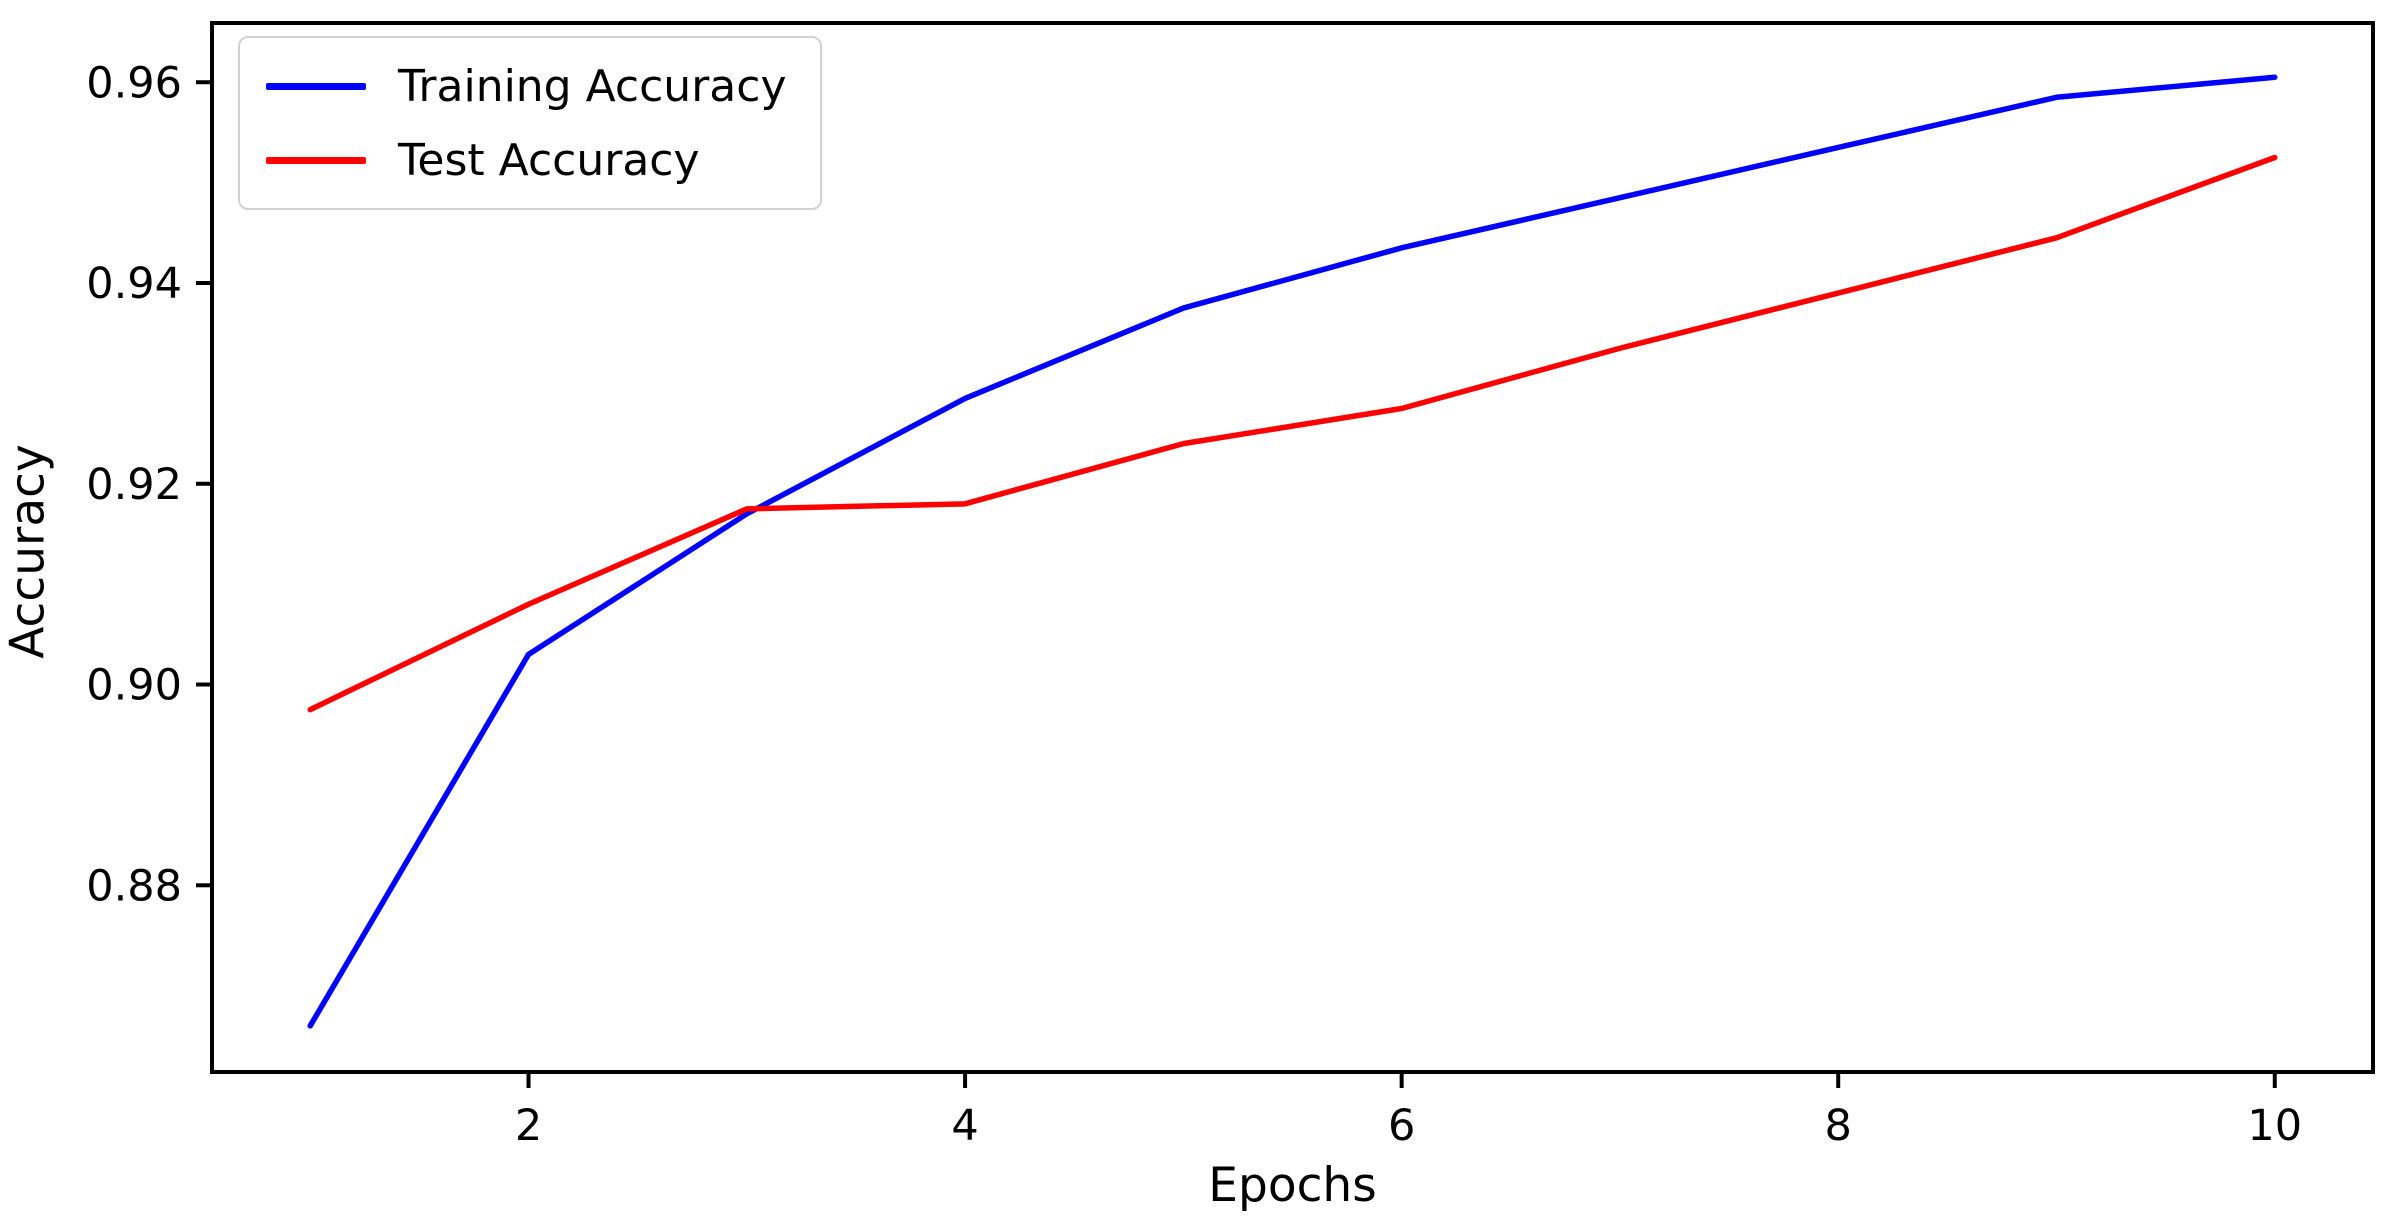  Describe the element at coordinates (134, 886) in the screenshot. I see `y-tick-label: 0.88` at that location.